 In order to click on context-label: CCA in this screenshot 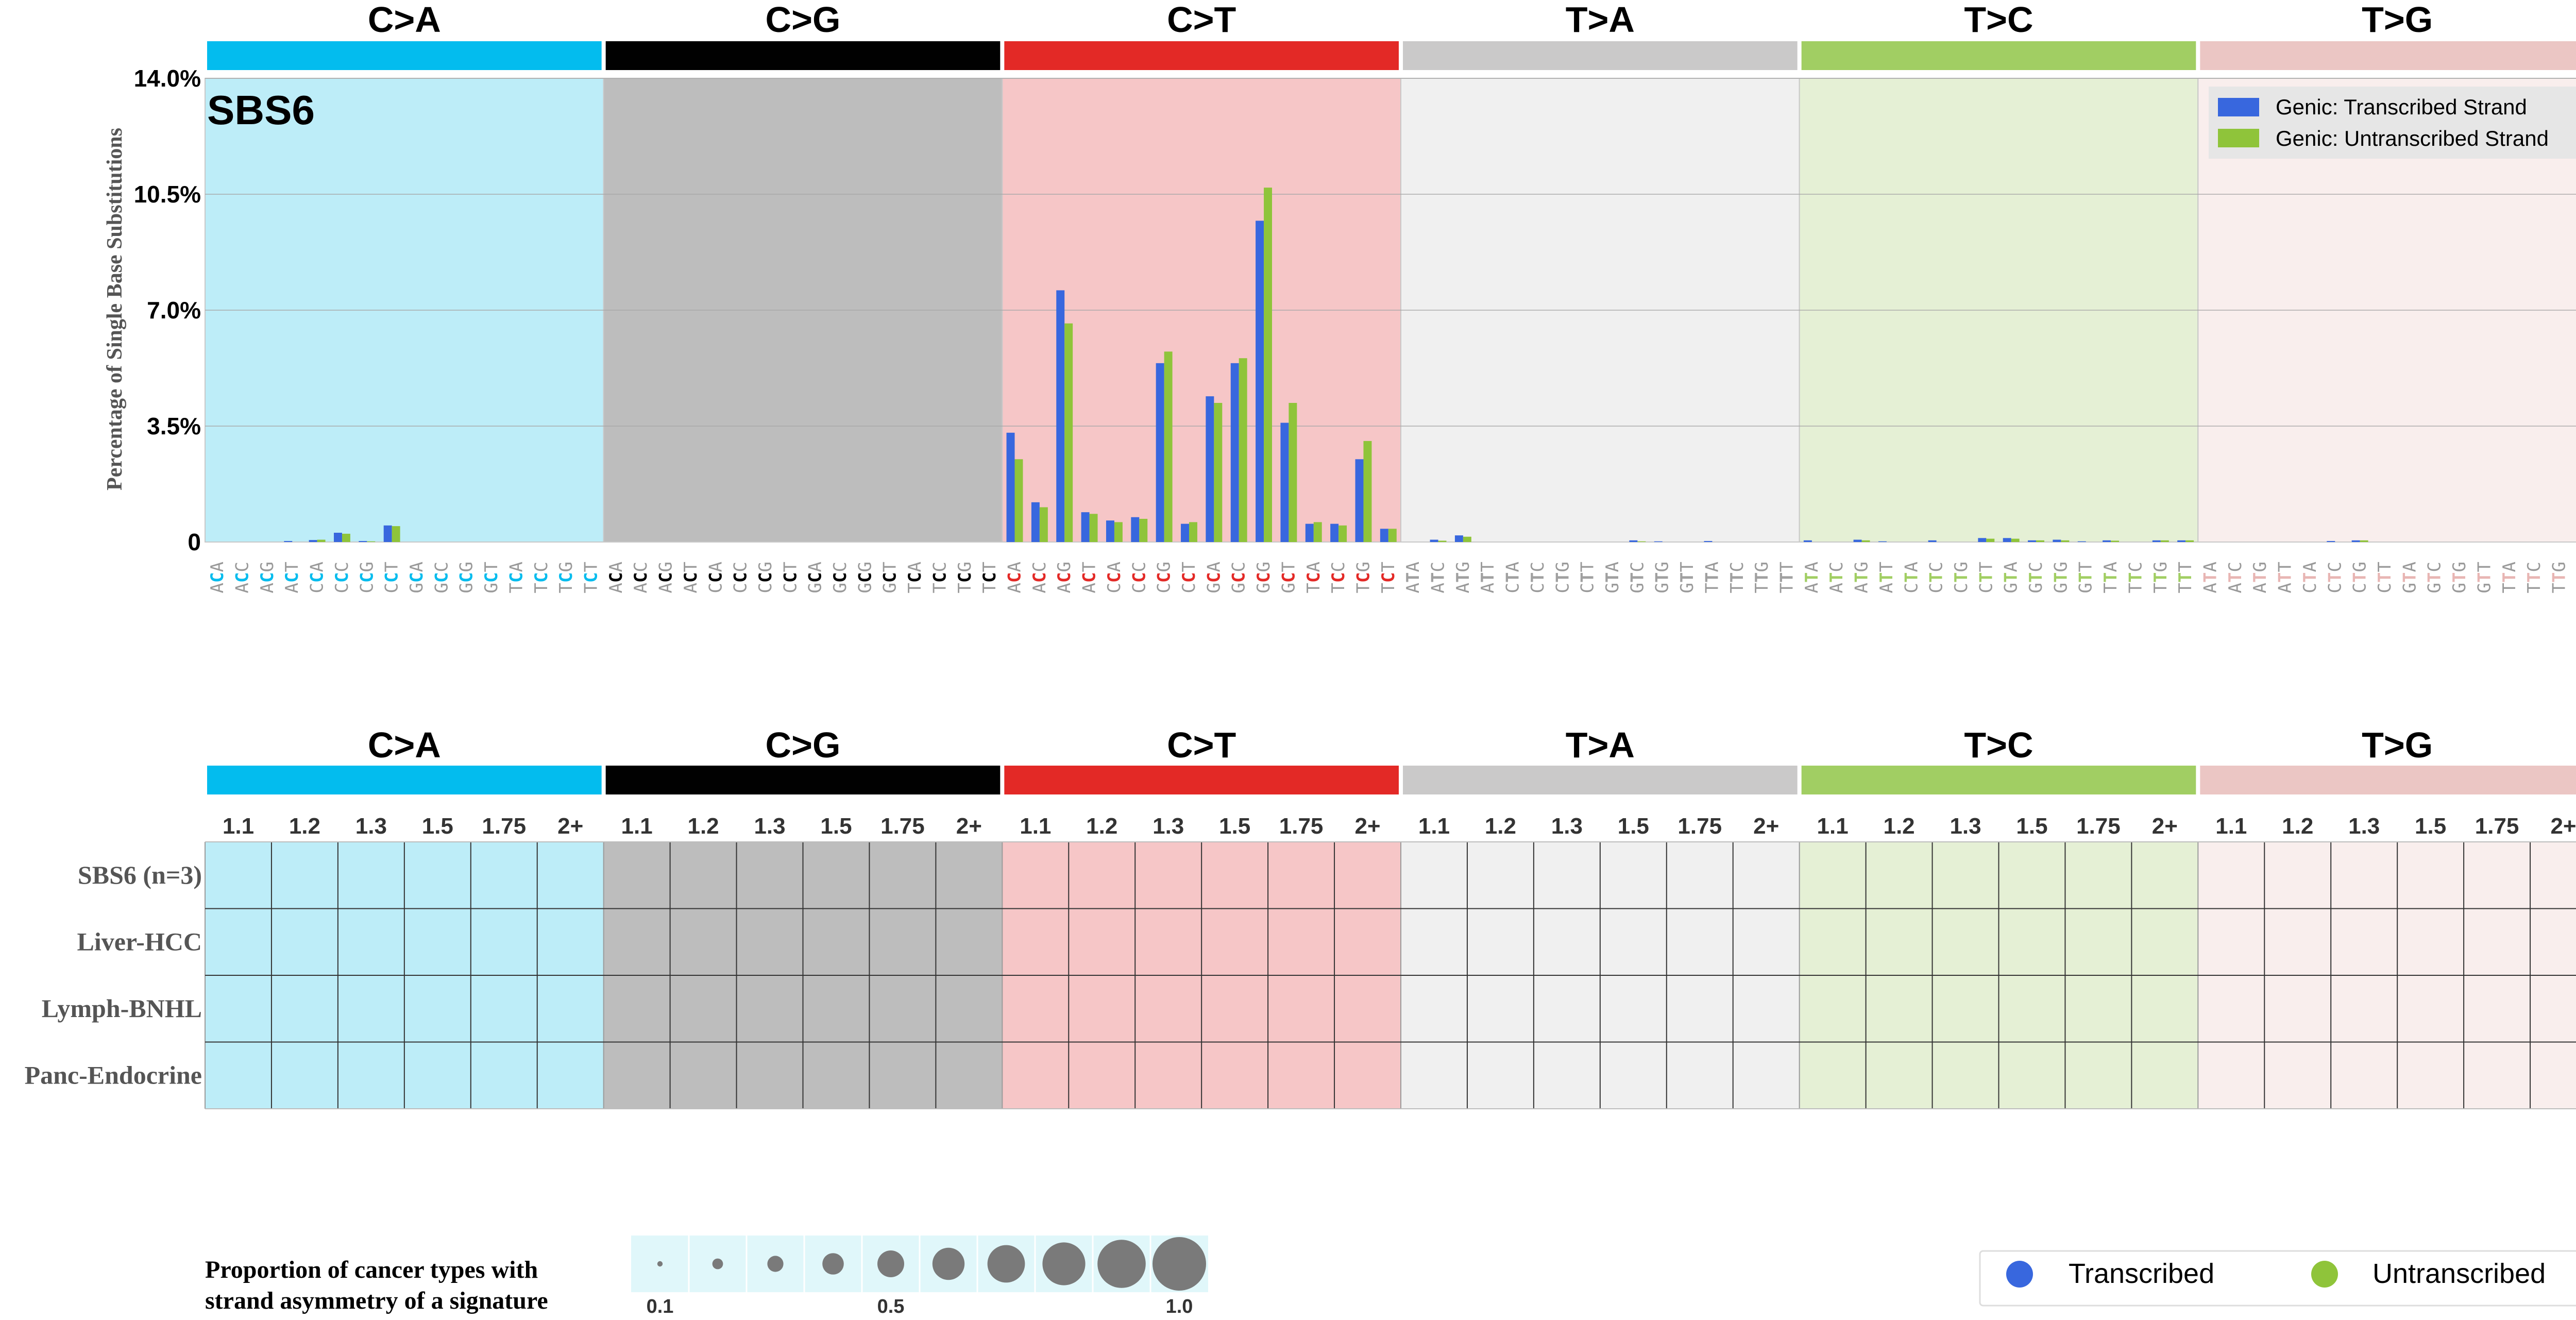, I will do `click(1114, 577)`.